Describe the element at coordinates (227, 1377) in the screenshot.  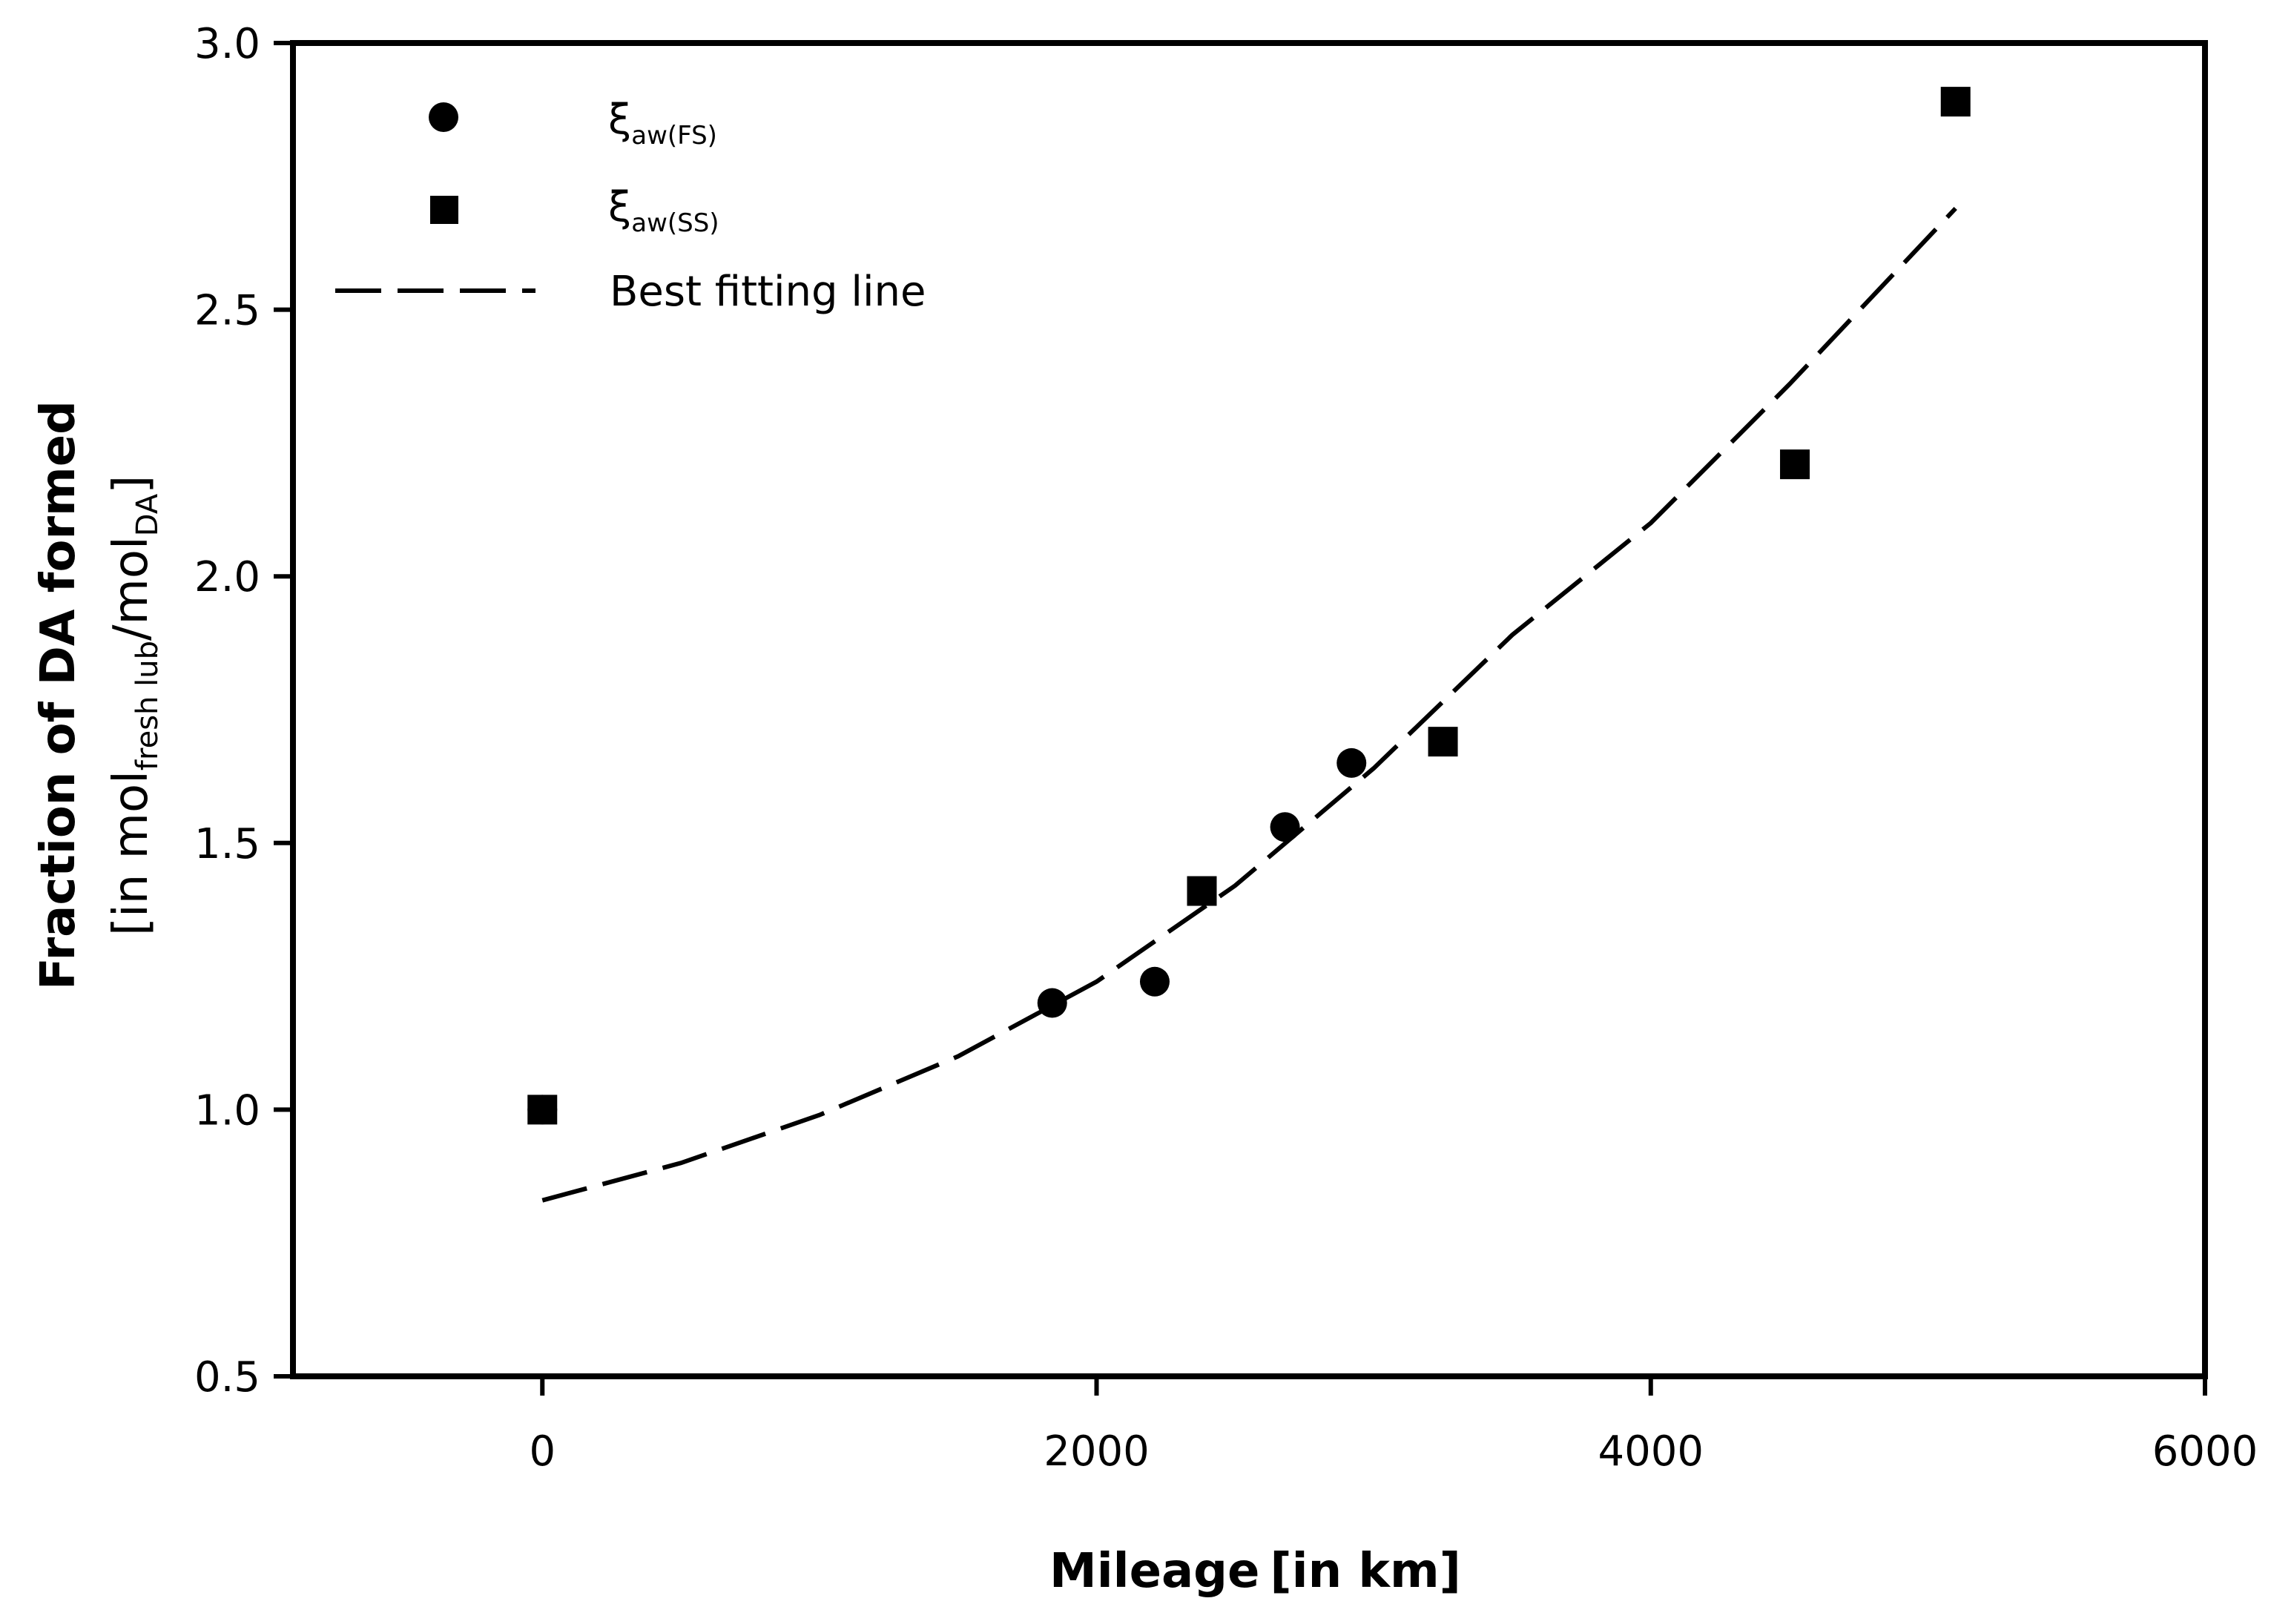
I see `y-tick-label: 0.5` at that location.